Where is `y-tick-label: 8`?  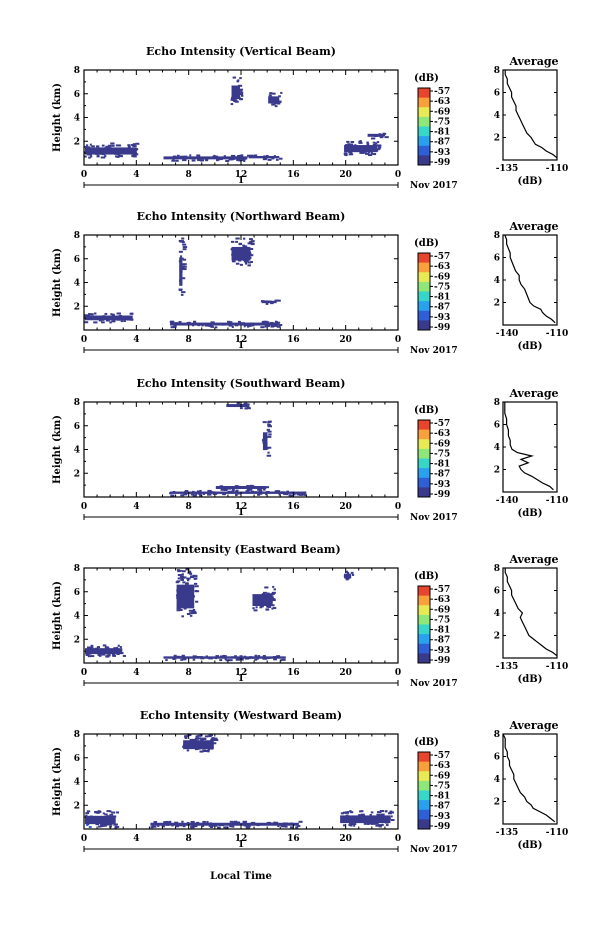
y-tick-label: 8 is located at coordinates (77, 236).